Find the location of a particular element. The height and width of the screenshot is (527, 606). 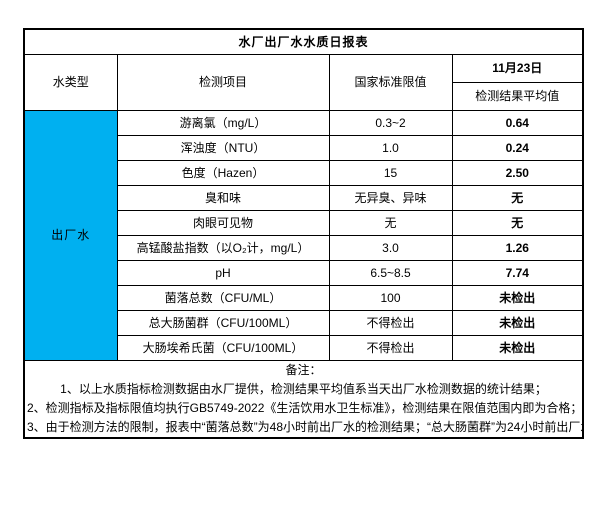

table-row: 高锰酸盐指数（以O₂计，mg/L） 3.0 1.26 is located at coordinates (304, 248).